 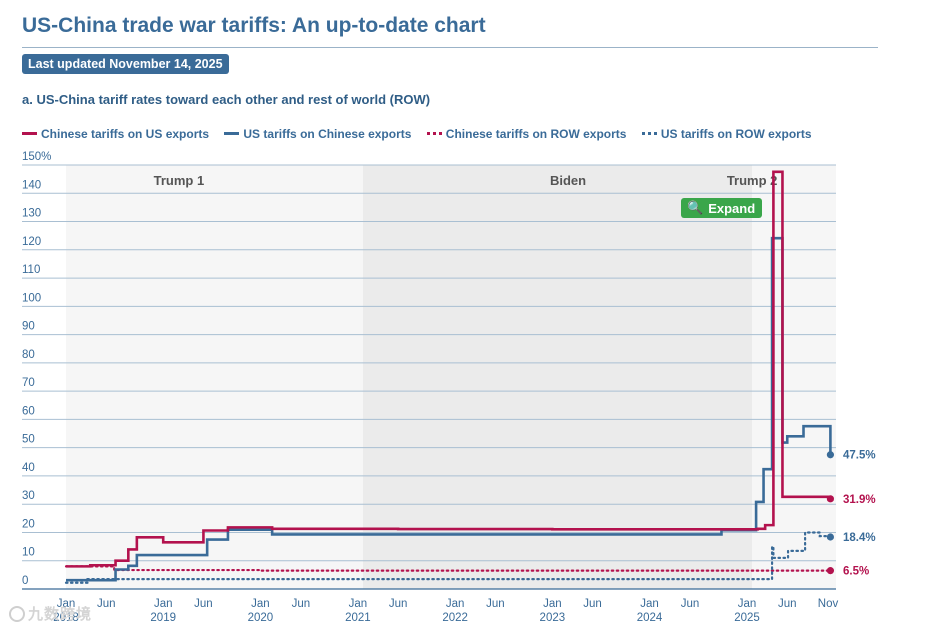 What do you see at coordinates (450, 47) in the screenshot?
I see `title-divider` at bounding box center [450, 47].